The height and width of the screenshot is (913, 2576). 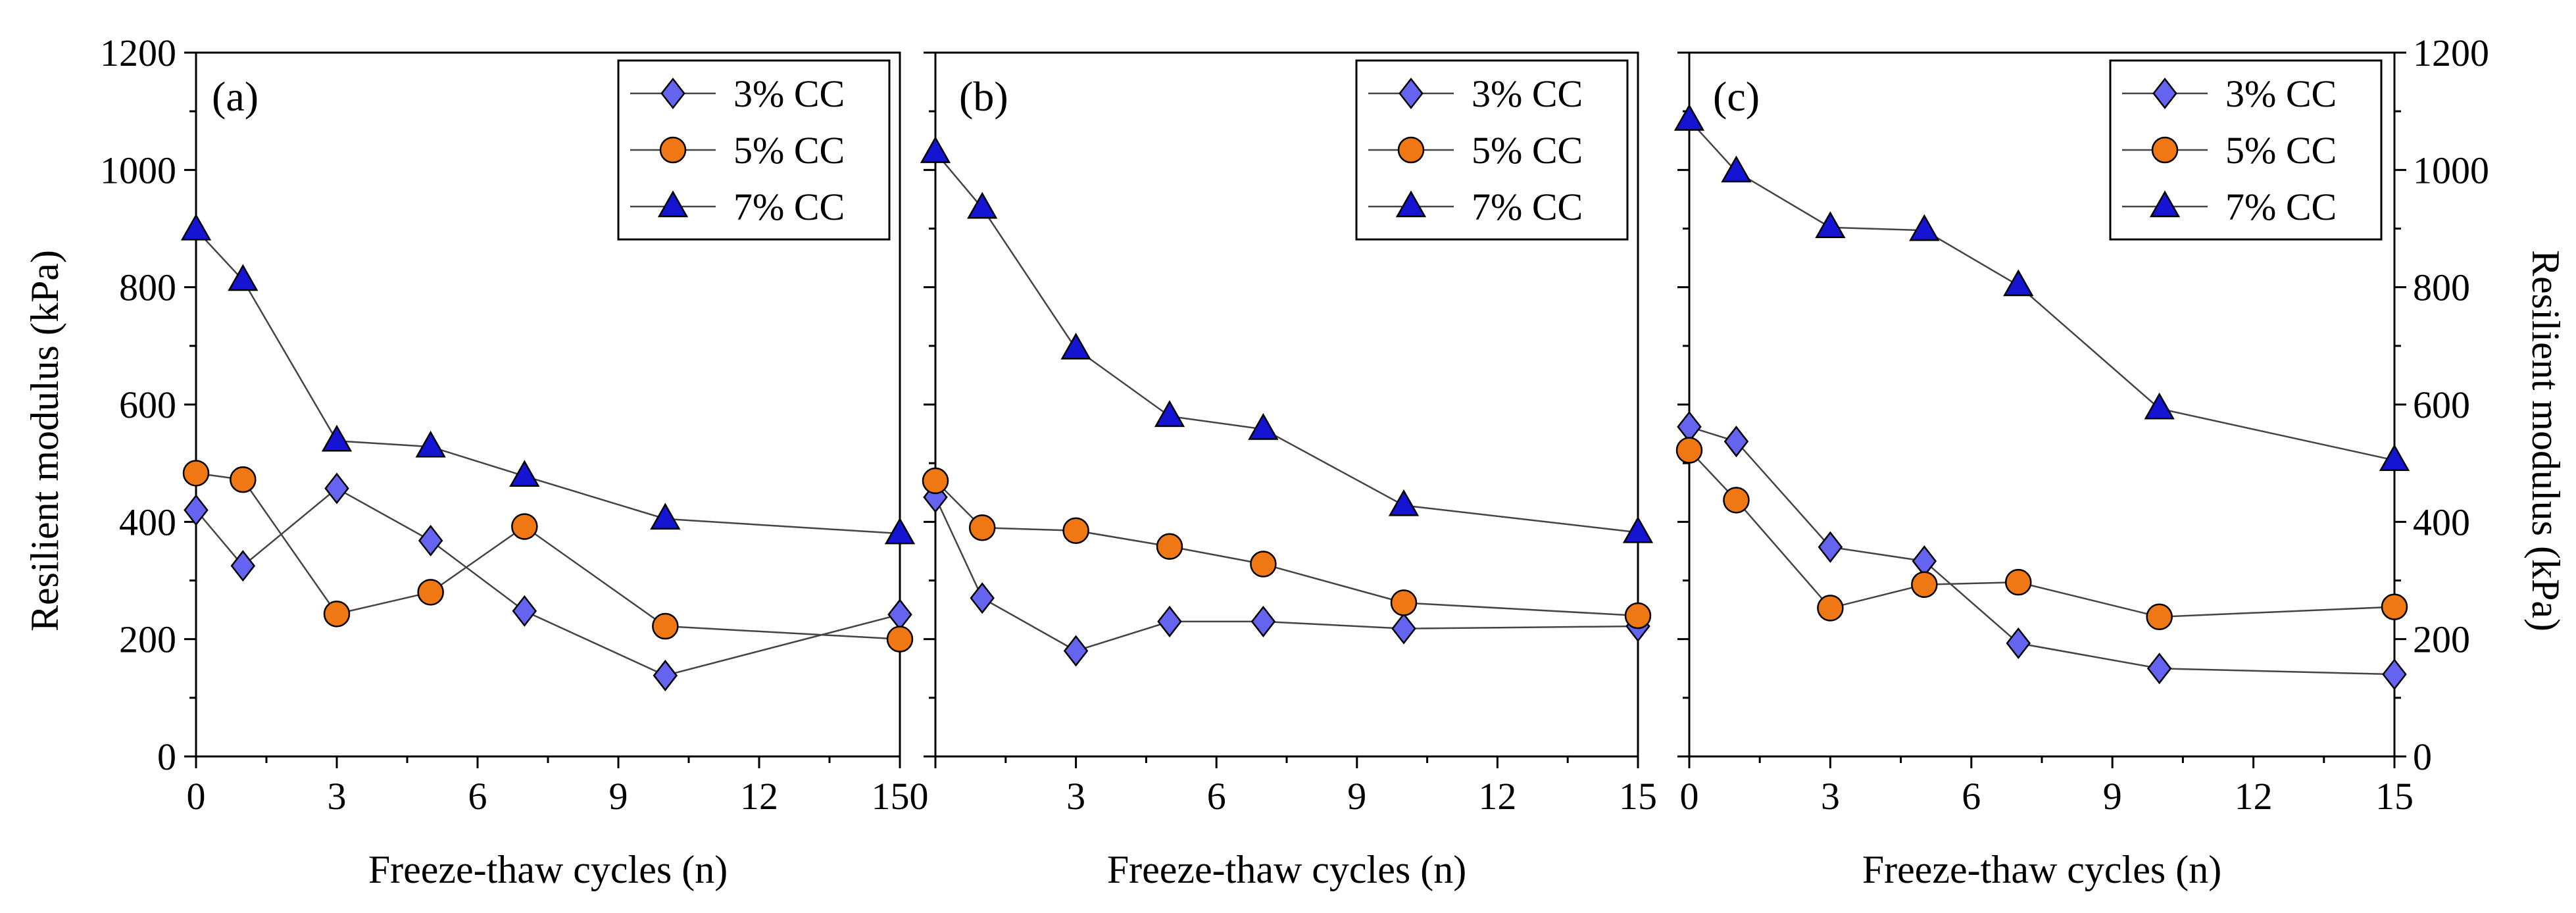 What do you see at coordinates (2041, 870) in the screenshot?
I see `x-axis-title-c: Freeze-thaw cycles (n)` at bounding box center [2041, 870].